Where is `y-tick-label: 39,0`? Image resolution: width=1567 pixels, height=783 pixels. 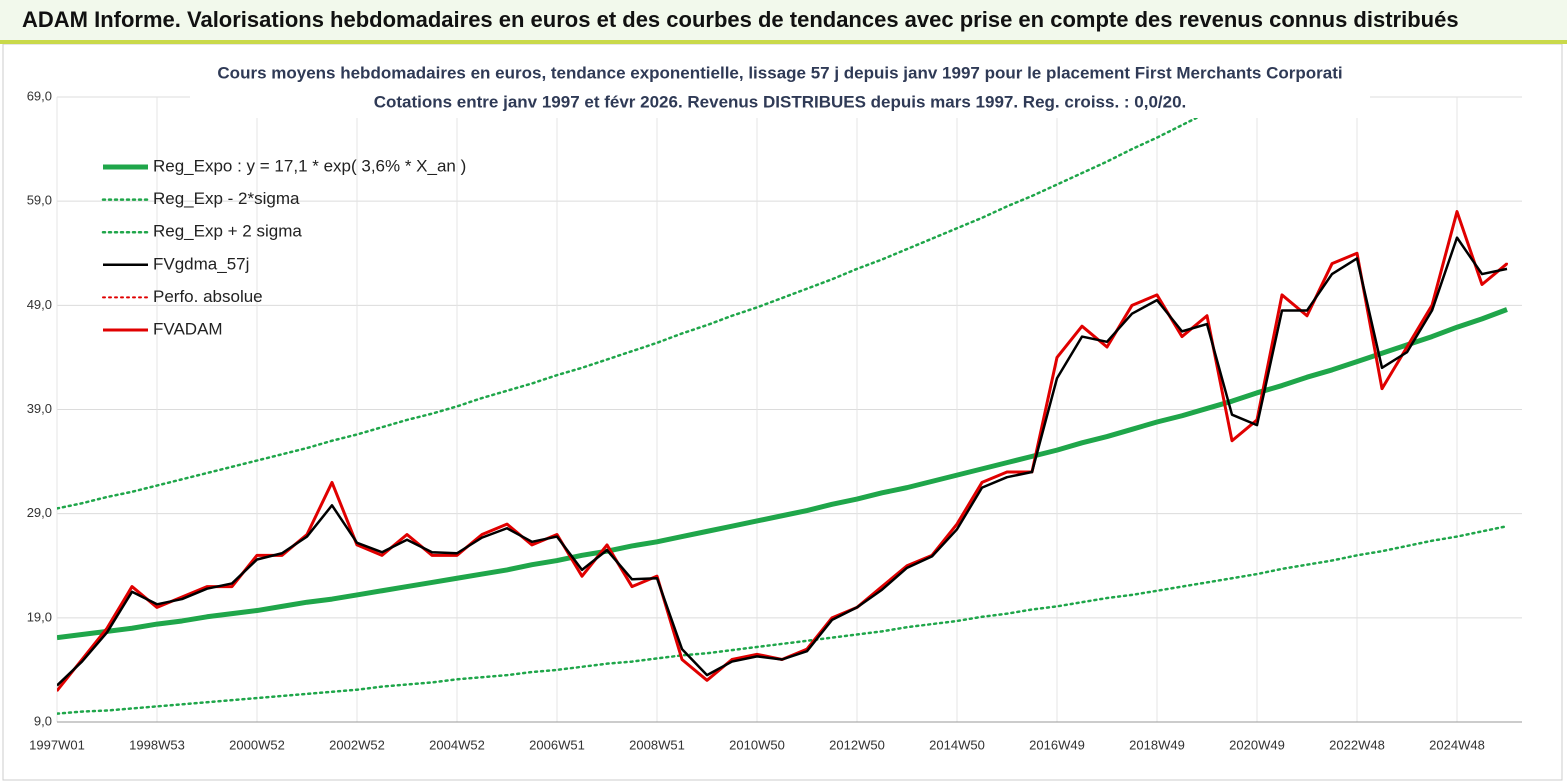
y-tick-label: 39,0 is located at coordinates (39, 408).